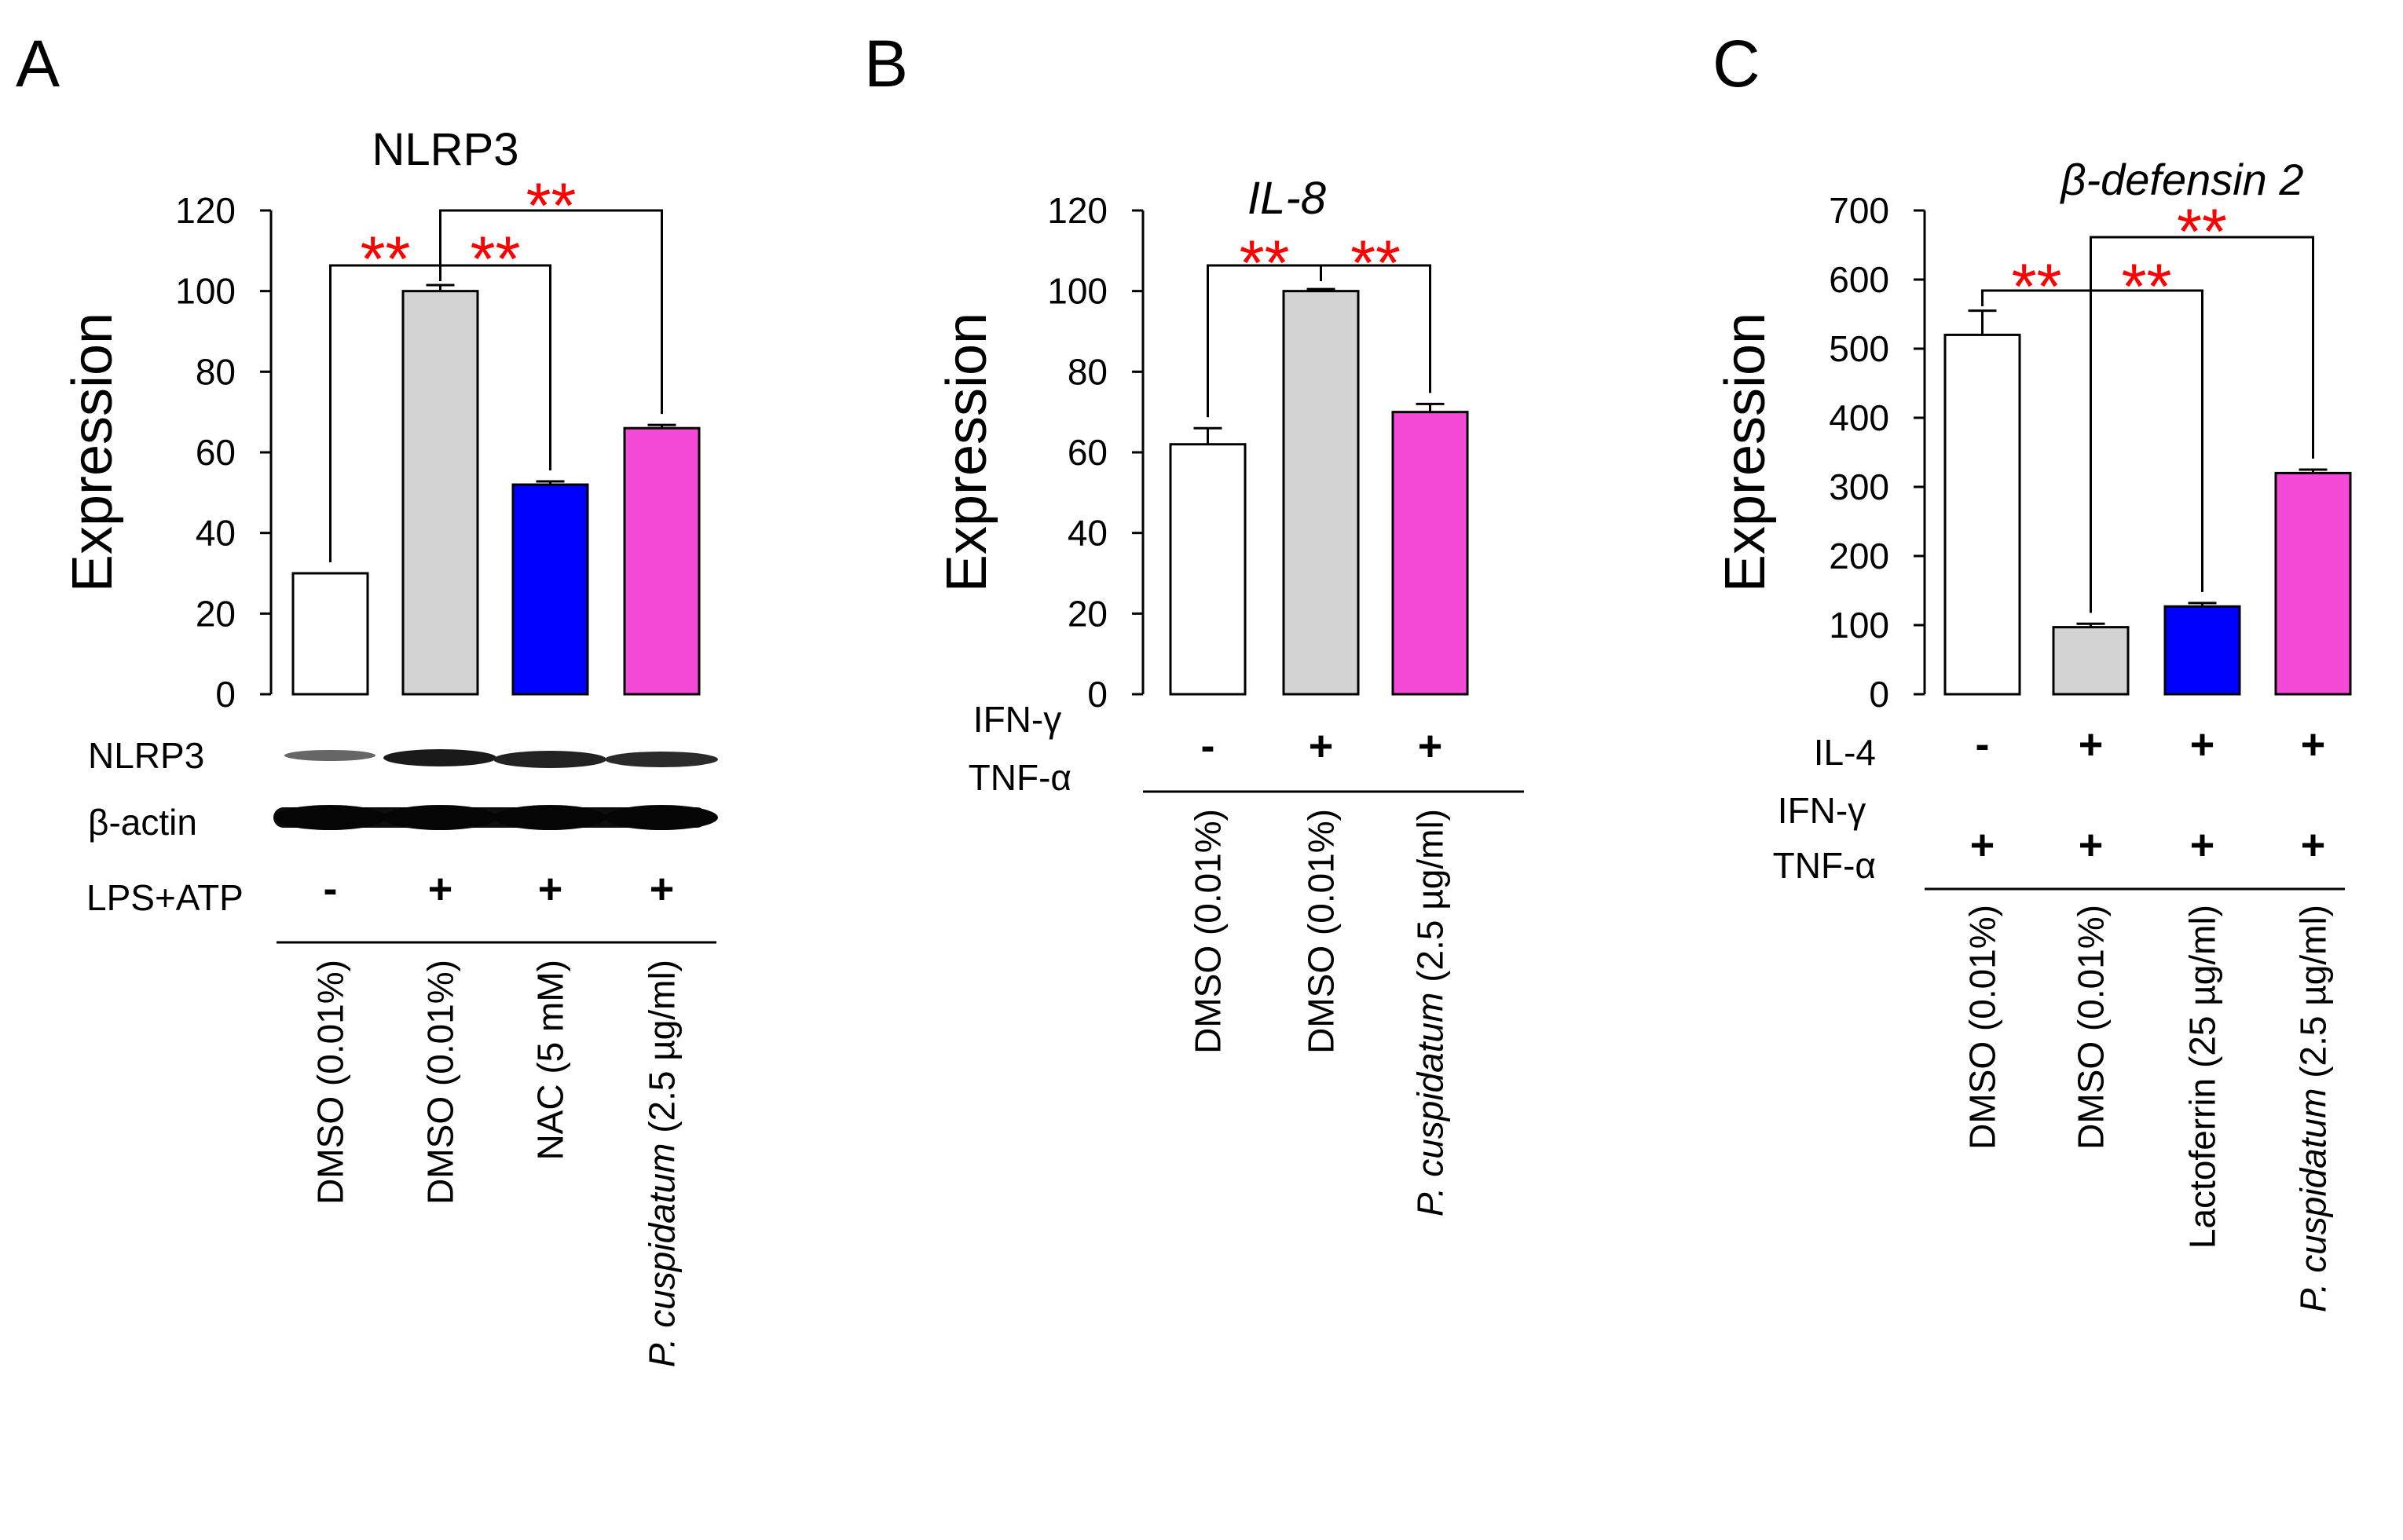 This screenshot has height=1540, width=2403. Describe the element at coordinates (216, 533) in the screenshot. I see `panel-a-y-tick-label: 40` at that location.